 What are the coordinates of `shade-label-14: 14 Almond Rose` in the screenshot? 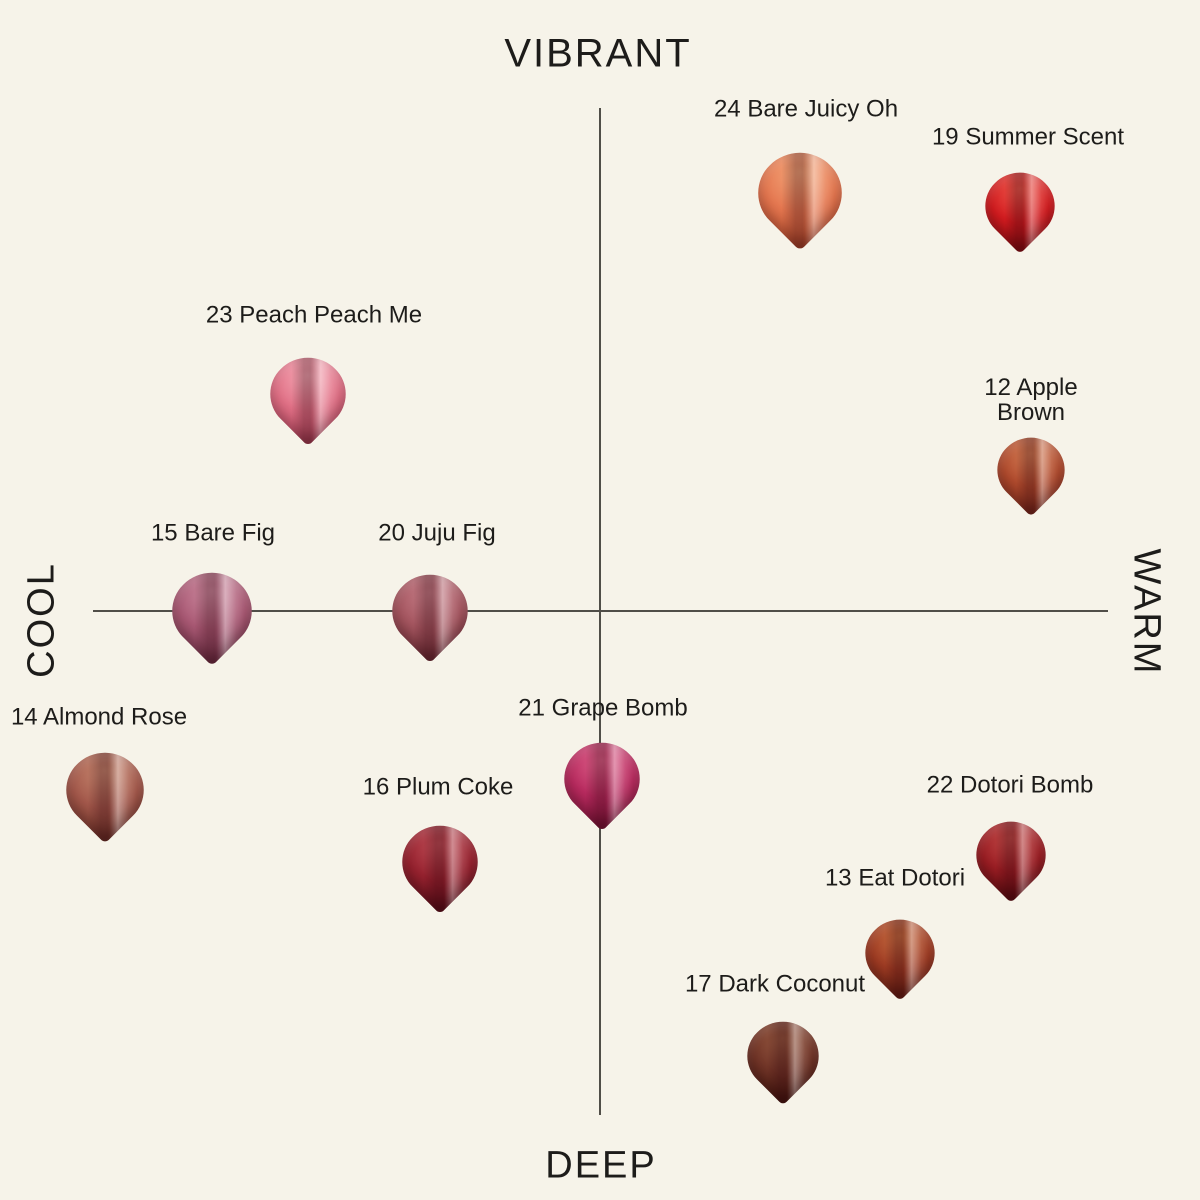 It's located at (99, 716).